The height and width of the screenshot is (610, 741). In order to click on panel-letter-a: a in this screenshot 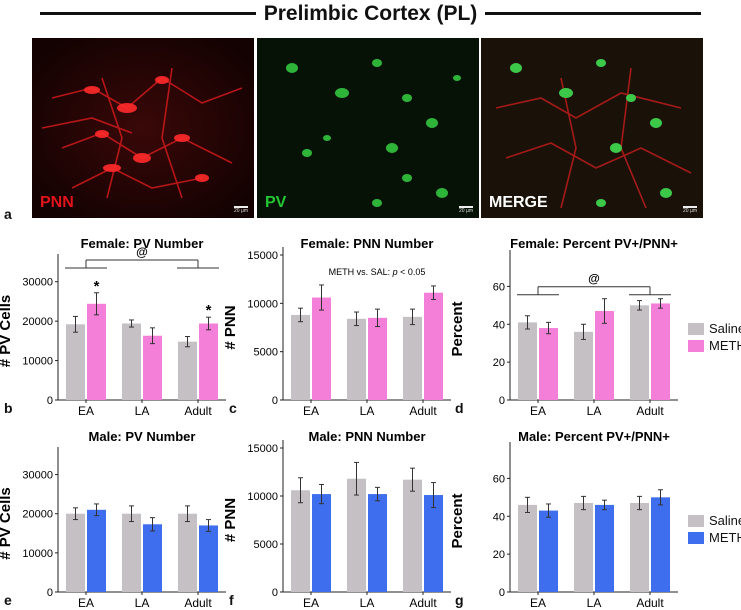, I will do `click(8, 214)`.